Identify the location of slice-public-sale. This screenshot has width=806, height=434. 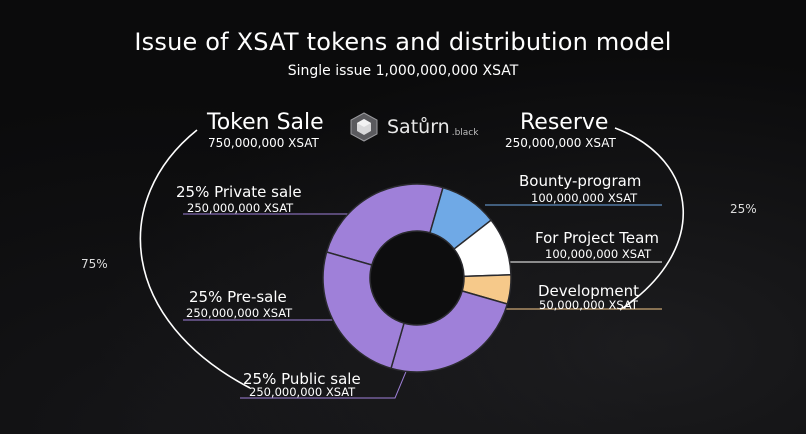
(449, 331).